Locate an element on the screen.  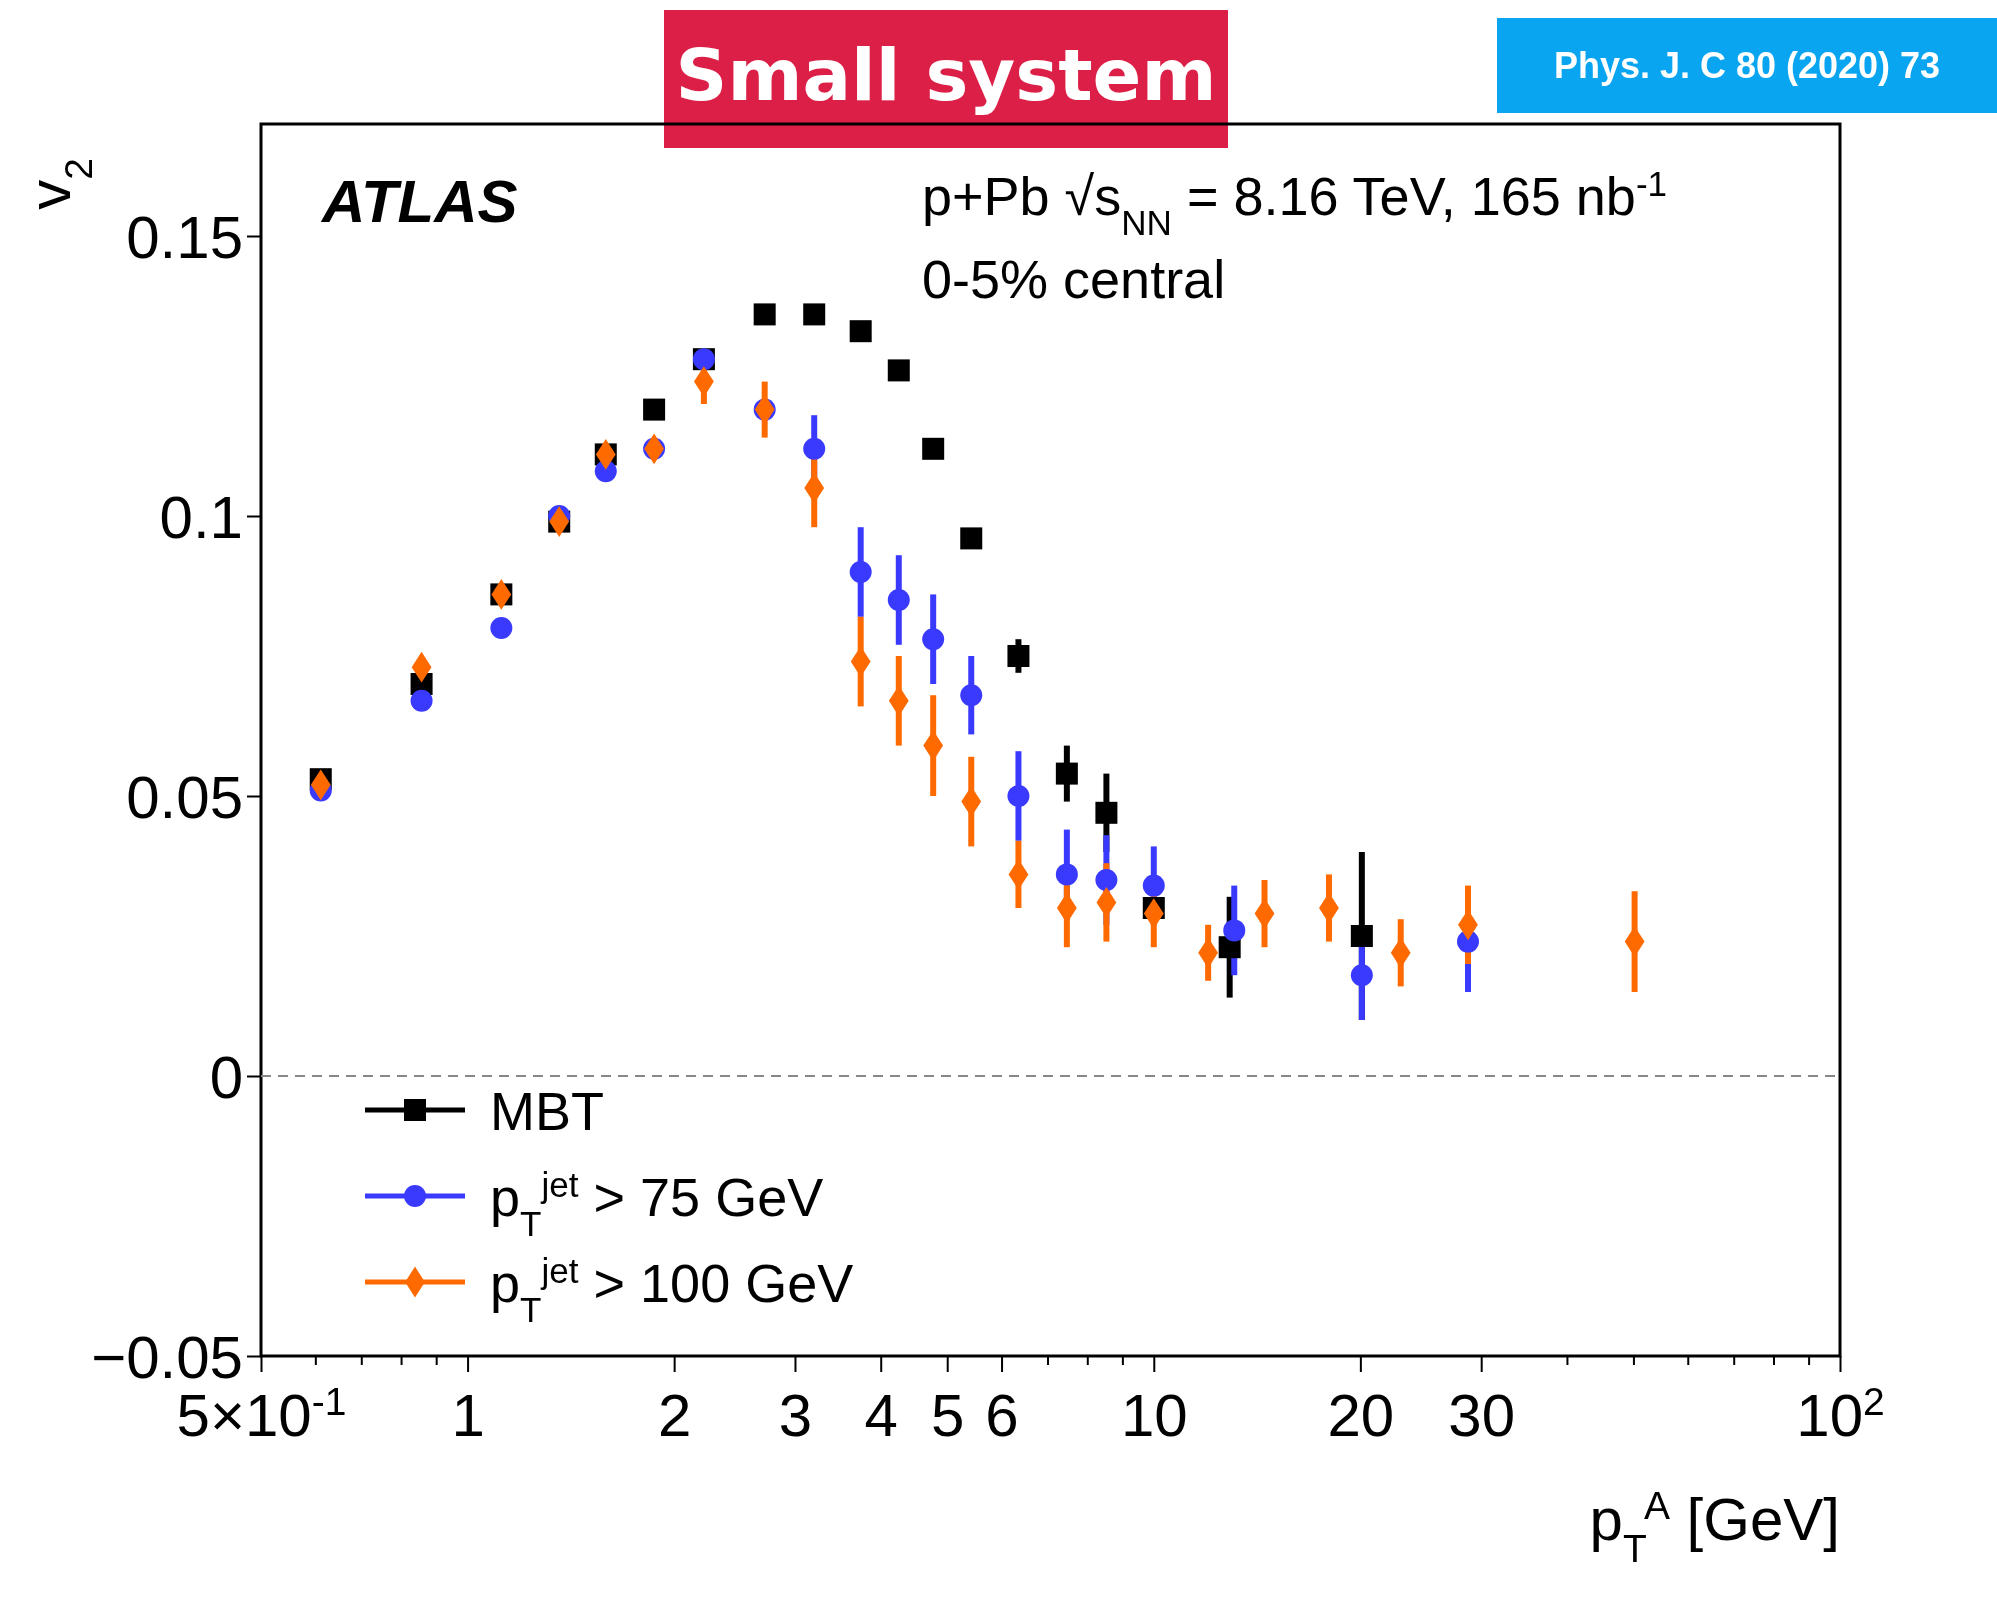
y-tick-label: 0 is located at coordinates (226, 1077).